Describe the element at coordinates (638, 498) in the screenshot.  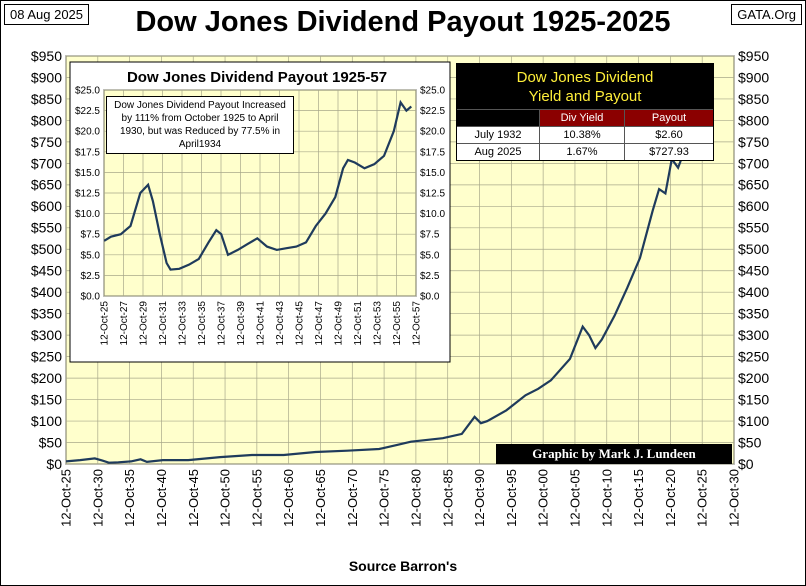
I see `x-tick-label: 12-Oct-15` at that location.